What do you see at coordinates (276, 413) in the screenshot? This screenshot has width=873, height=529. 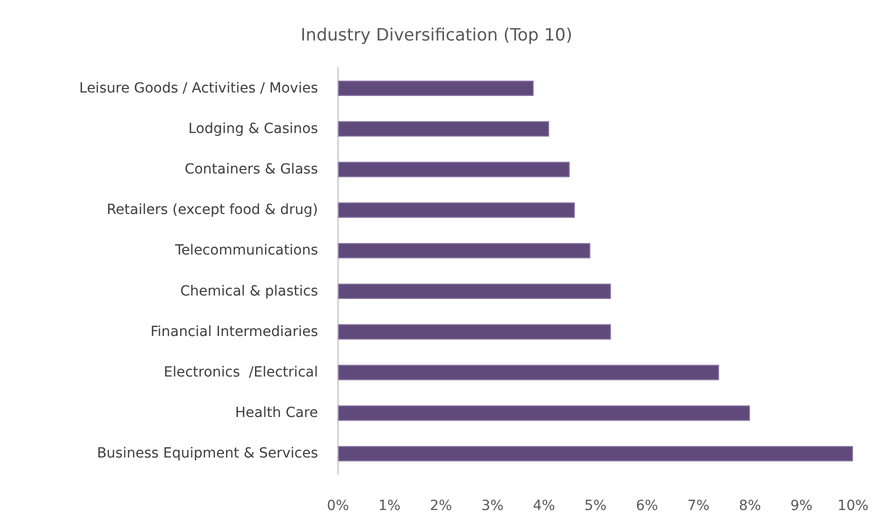 I see `y-tick-label: Health Care` at bounding box center [276, 413].